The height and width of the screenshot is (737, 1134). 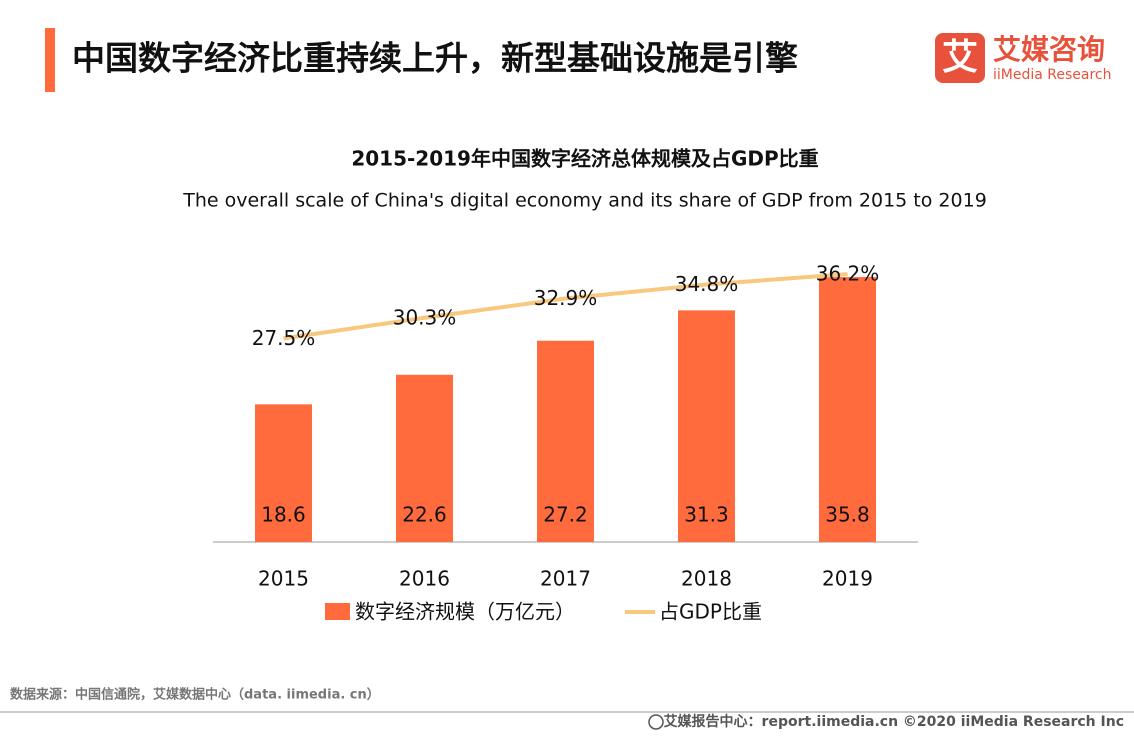 I want to click on logo-icon, so click(x=960, y=58).